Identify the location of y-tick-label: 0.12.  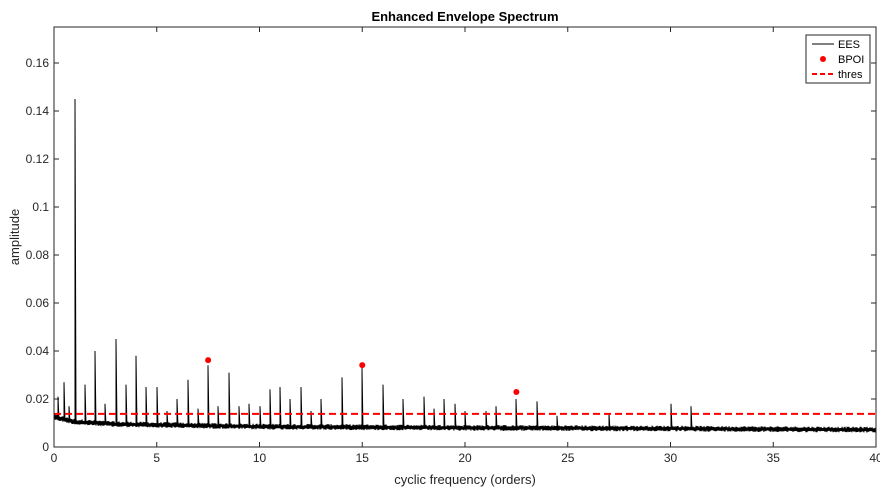
(38, 159).